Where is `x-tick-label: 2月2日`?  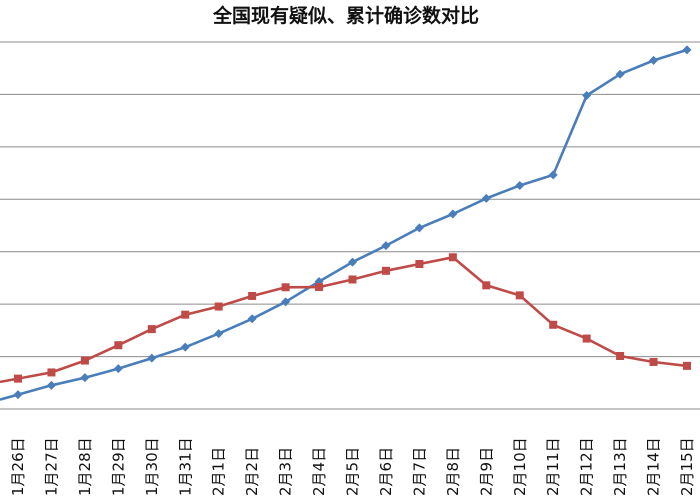
x-tick-label: 2月2日 is located at coordinates (252, 471).